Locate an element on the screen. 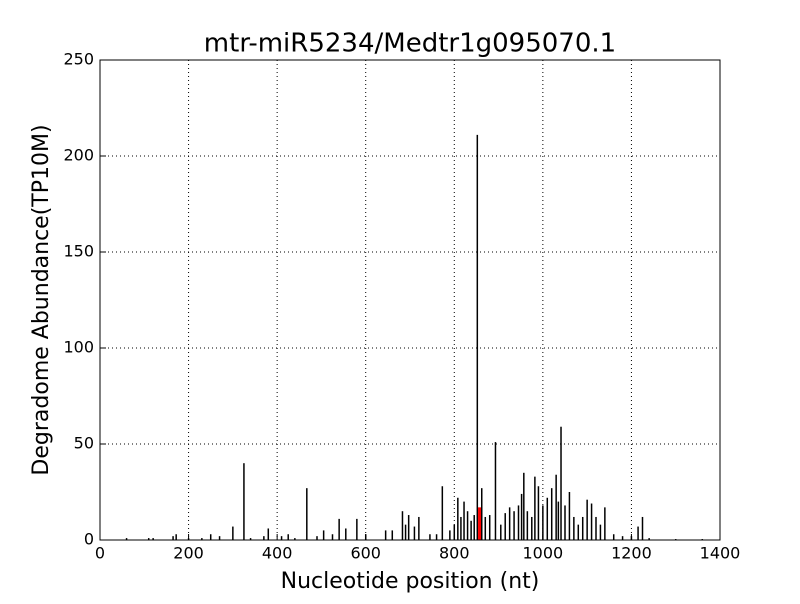 The width and height of the screenshot is (800, 604). y-axis-label: Degradome Abundance(TP10M) is located at coordinates (41, 299).